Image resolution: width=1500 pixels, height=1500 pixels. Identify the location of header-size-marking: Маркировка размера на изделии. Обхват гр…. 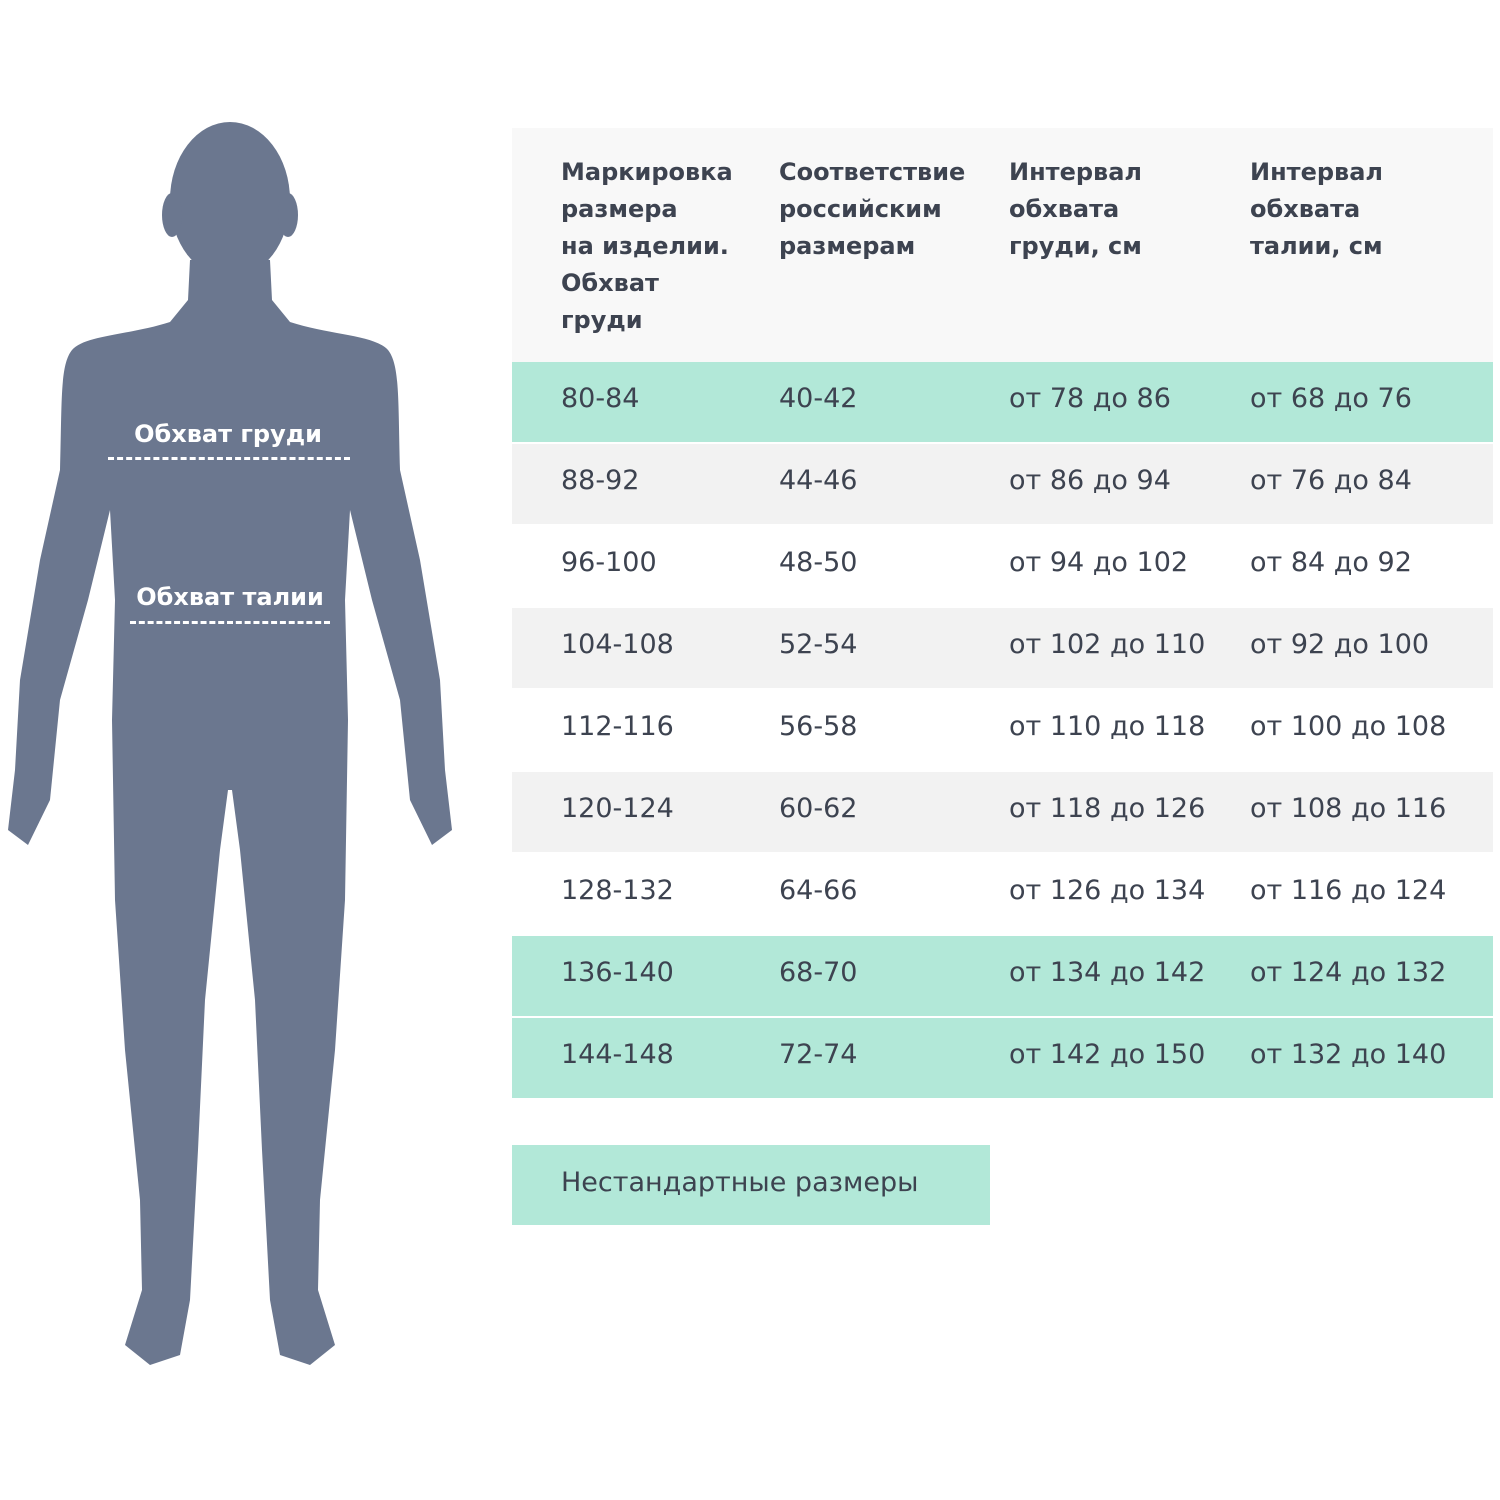
(647, 246).